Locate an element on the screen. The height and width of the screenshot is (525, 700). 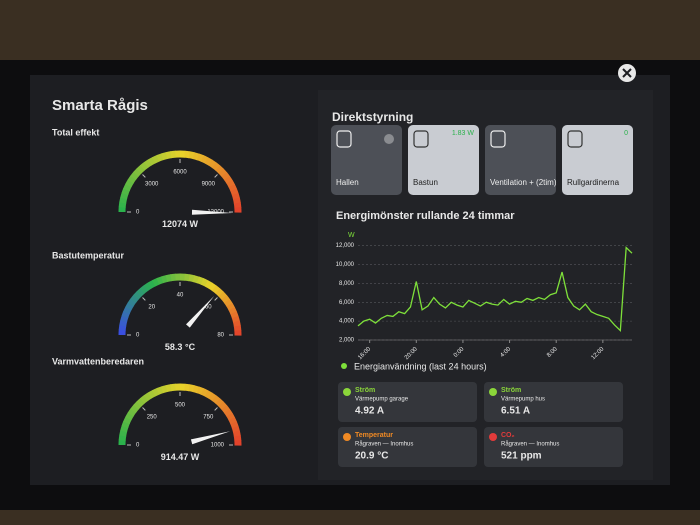
y-tick-label: 4,000 is located at coordinates (347, 322).